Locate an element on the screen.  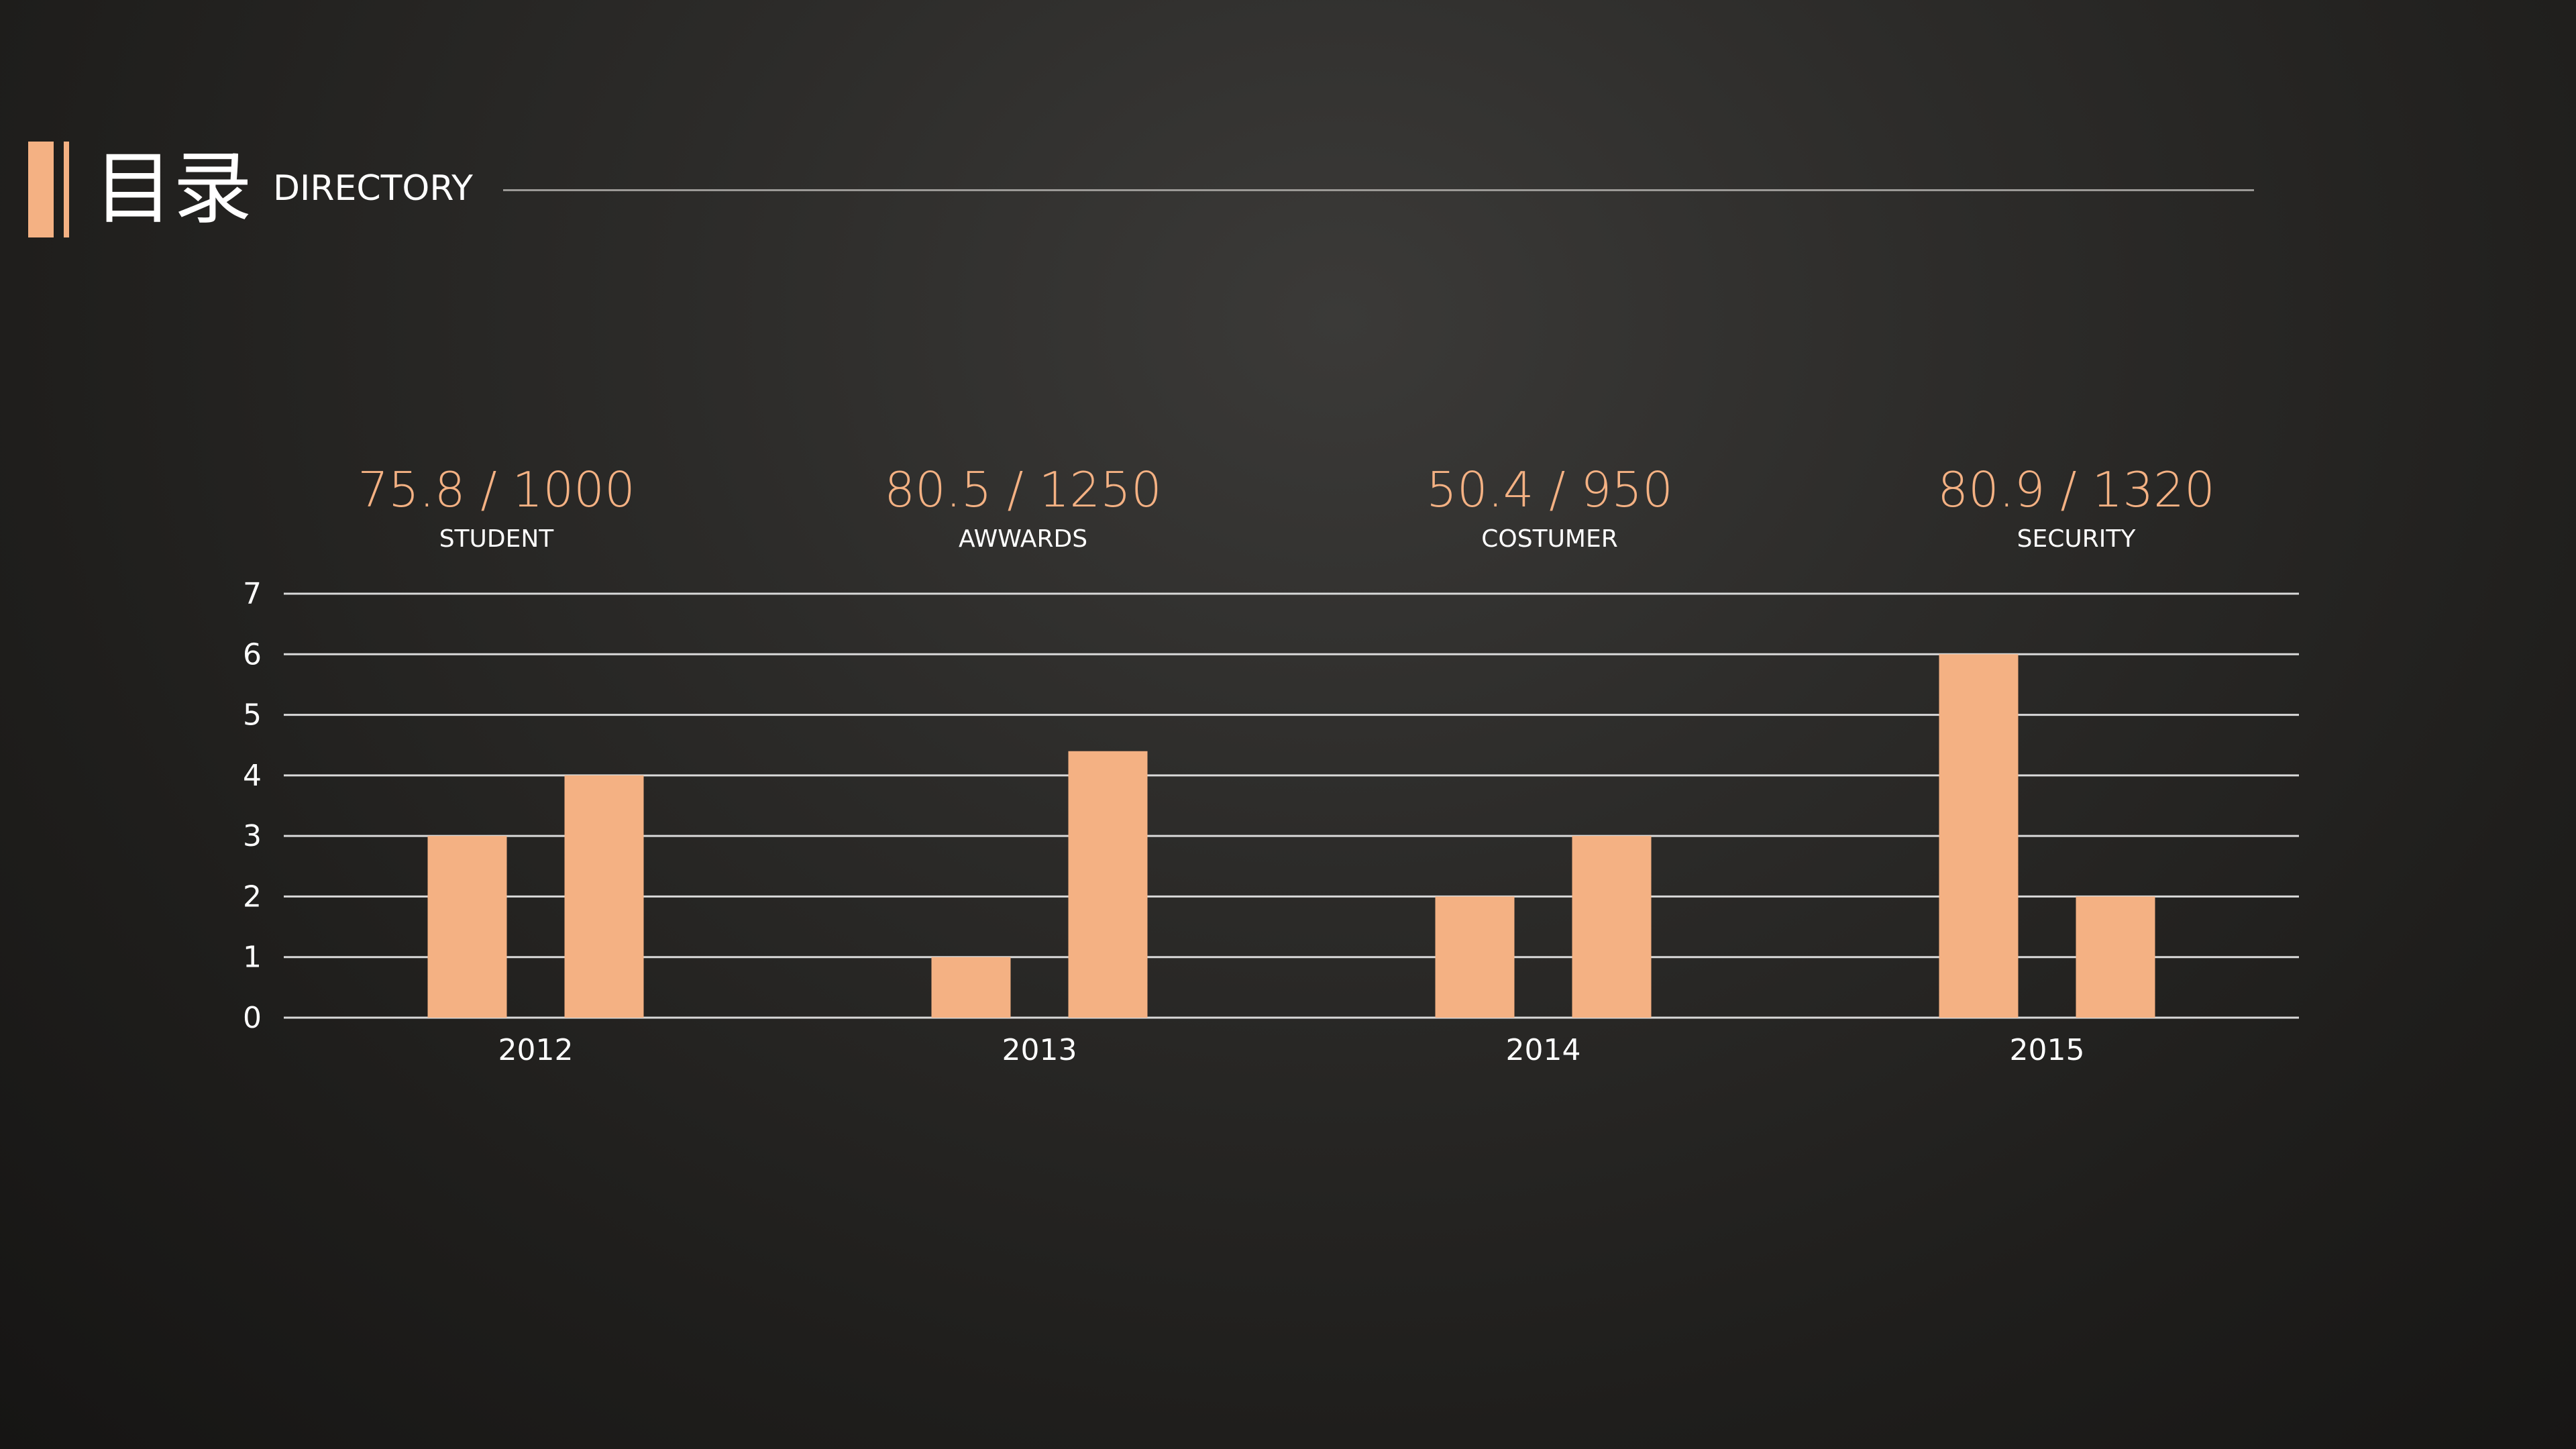
x-tick-label: 2012 is located at coordinates (536, 1050).